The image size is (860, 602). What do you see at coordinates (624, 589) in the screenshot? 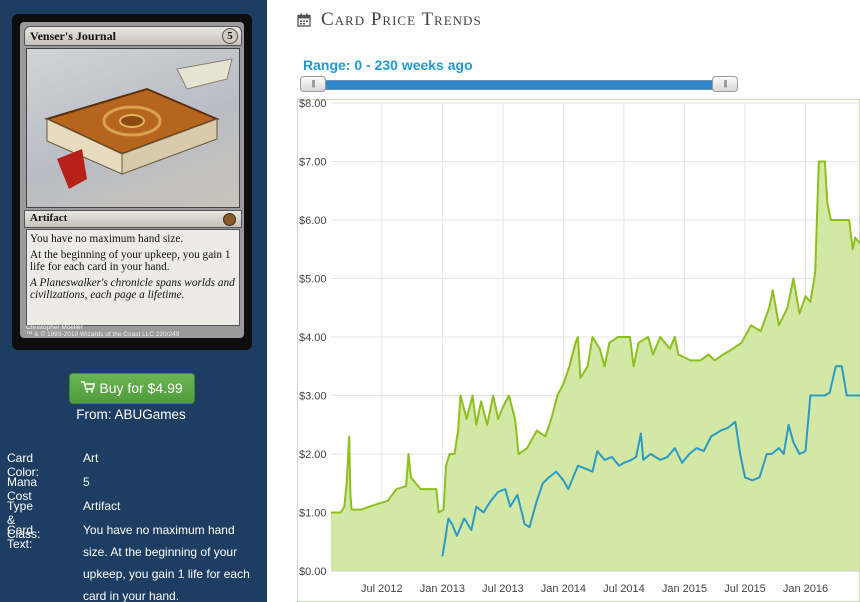
I see `x-tick-label: Jul 2014` at bounding box center [624, 589].